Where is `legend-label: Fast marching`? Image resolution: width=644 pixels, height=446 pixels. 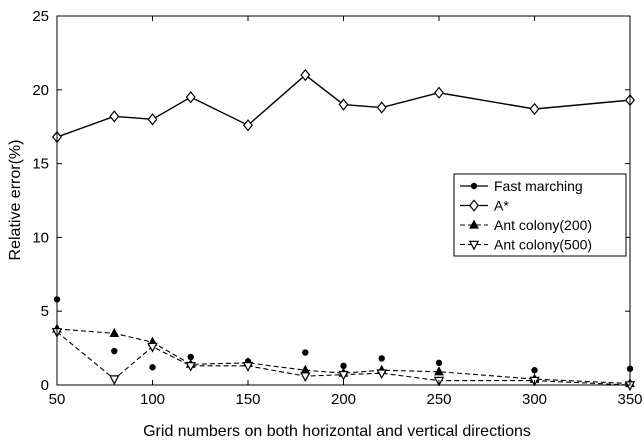
legend-label: Fast marching is located at coordinates (538, 186).